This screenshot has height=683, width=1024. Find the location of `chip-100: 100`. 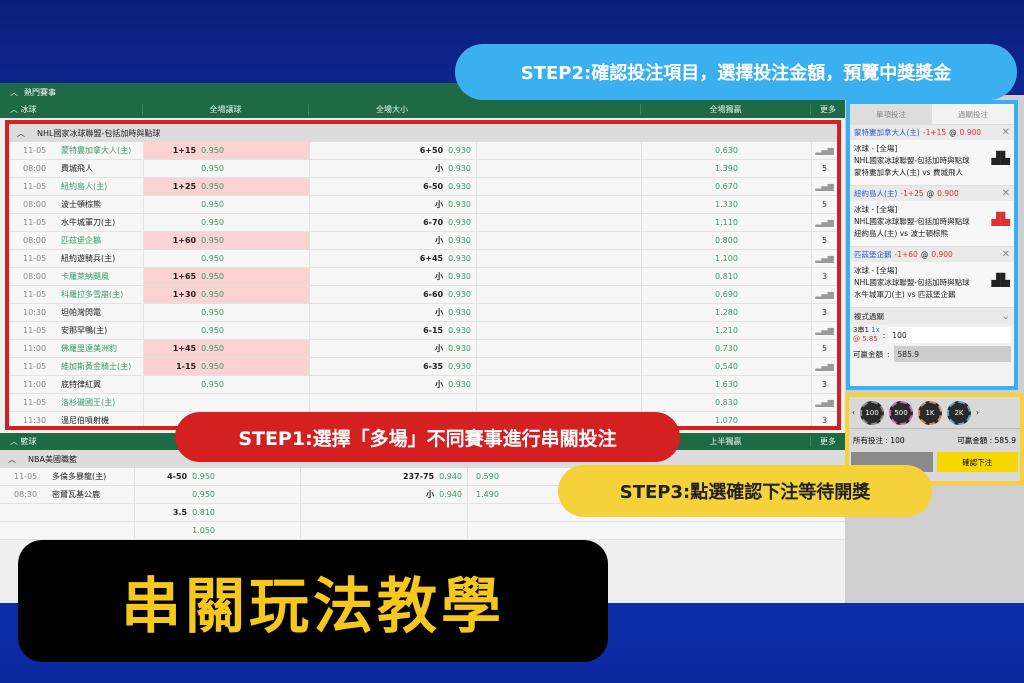

chip-100: 100 is located at coordinates (872, 412).